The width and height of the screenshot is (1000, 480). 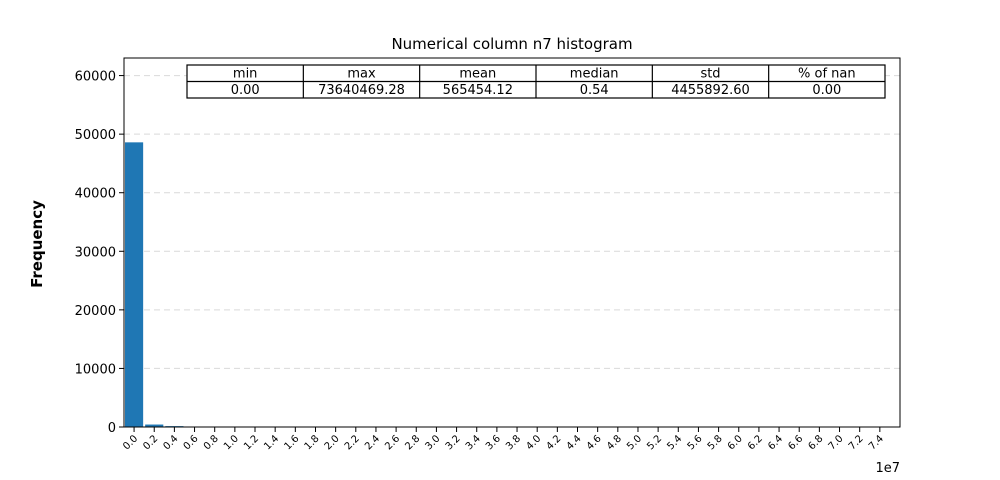 I want to click on x-axis-offset-label: 1e7, so click(x=887, y=468).